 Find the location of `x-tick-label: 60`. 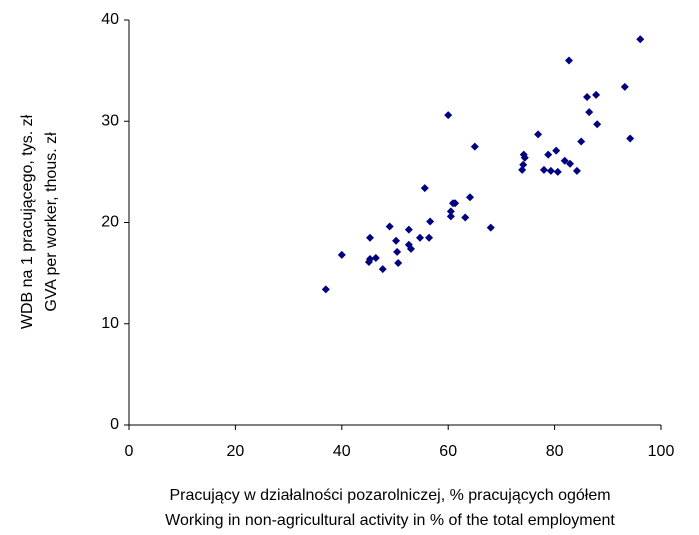

x-tick-label: 60 is located at coordinates (448, 451).